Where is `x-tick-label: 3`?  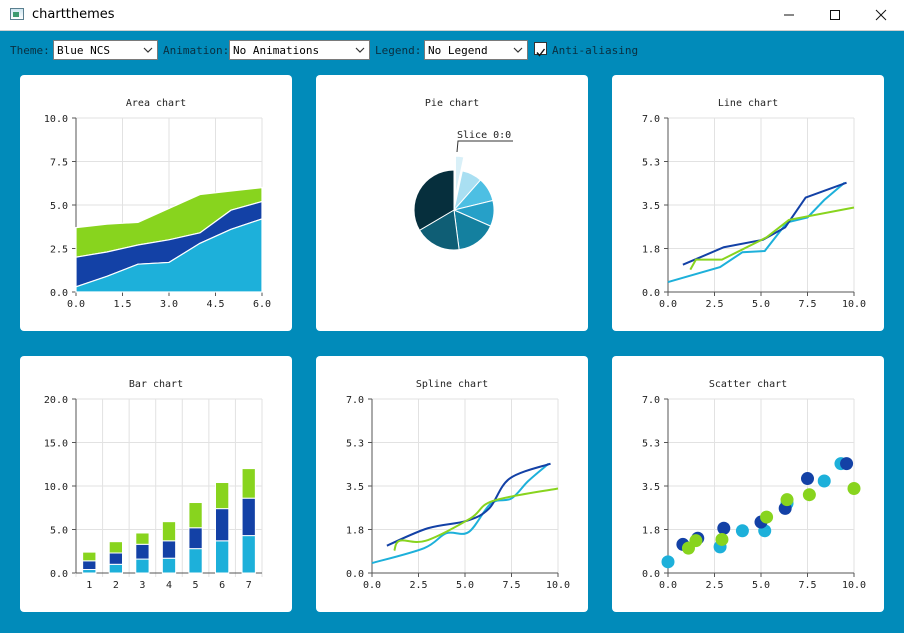 x-tick-label: 3 is located at coordinates (142, 585).